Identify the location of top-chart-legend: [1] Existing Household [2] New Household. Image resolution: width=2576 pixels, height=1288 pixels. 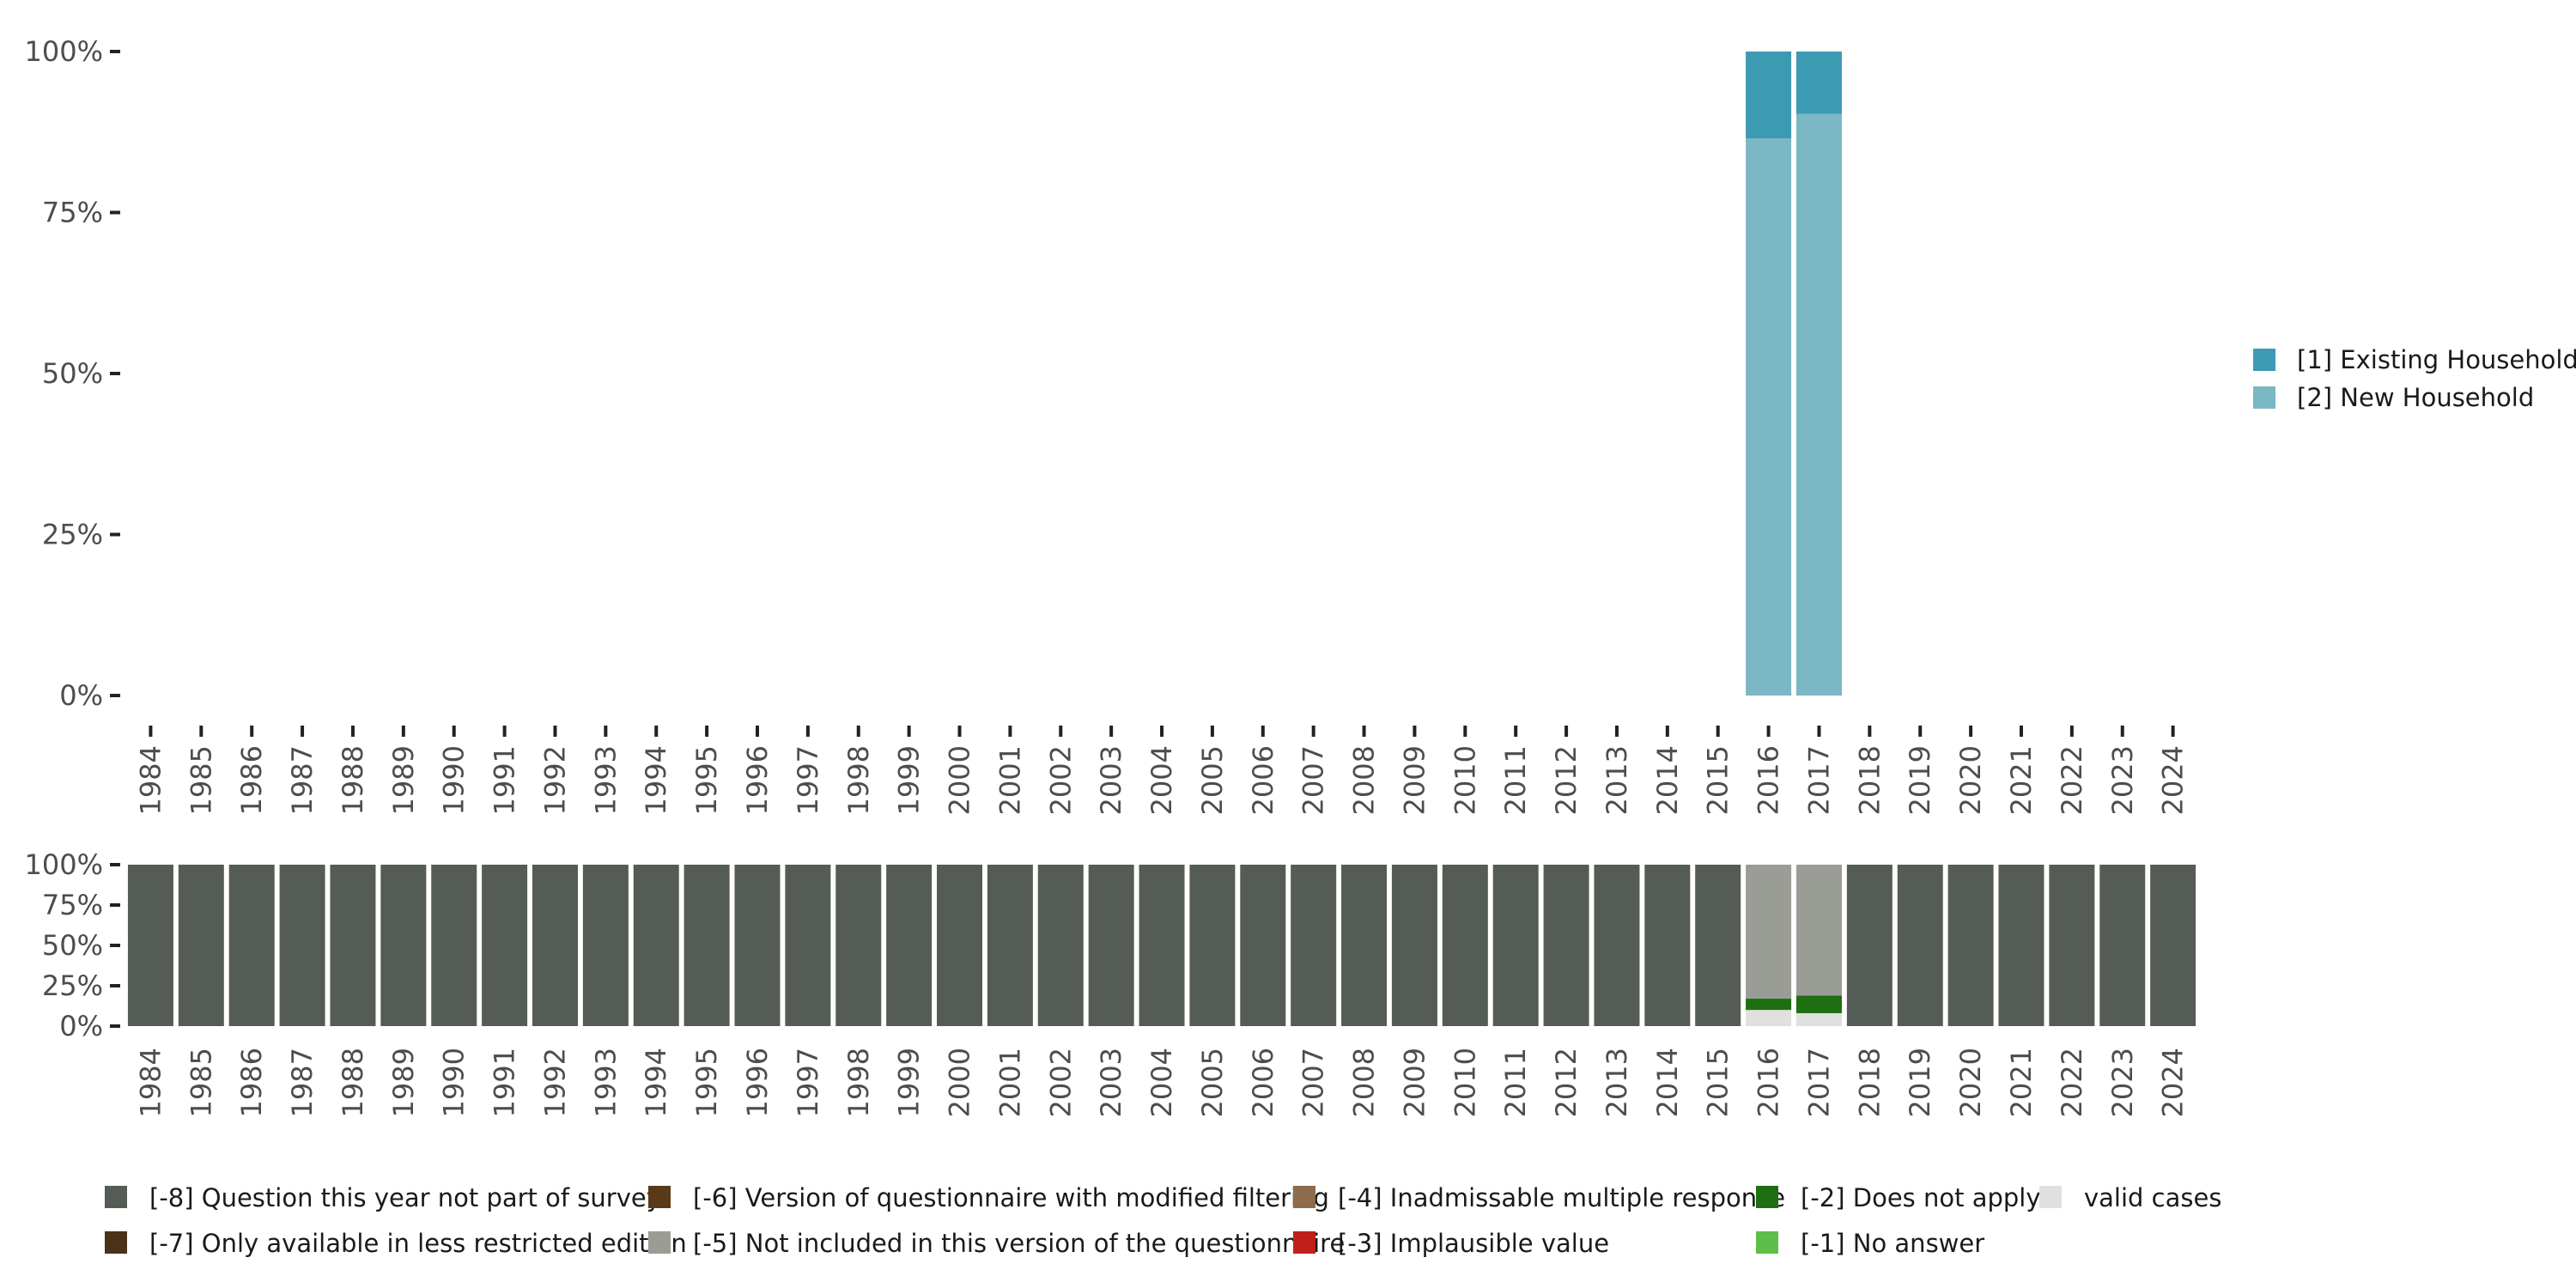
(2414, 378).